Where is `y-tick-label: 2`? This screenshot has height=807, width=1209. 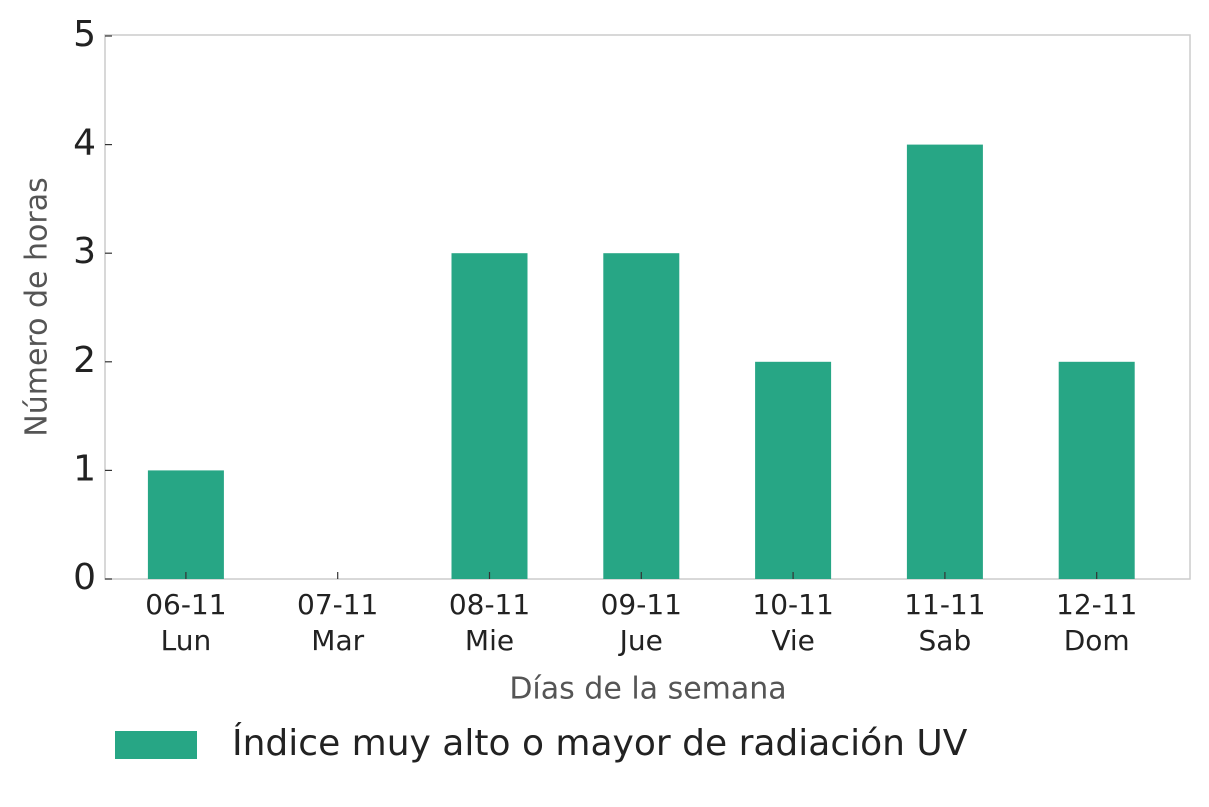
y-tick-label: 2 is located at coordinates (84, 360).